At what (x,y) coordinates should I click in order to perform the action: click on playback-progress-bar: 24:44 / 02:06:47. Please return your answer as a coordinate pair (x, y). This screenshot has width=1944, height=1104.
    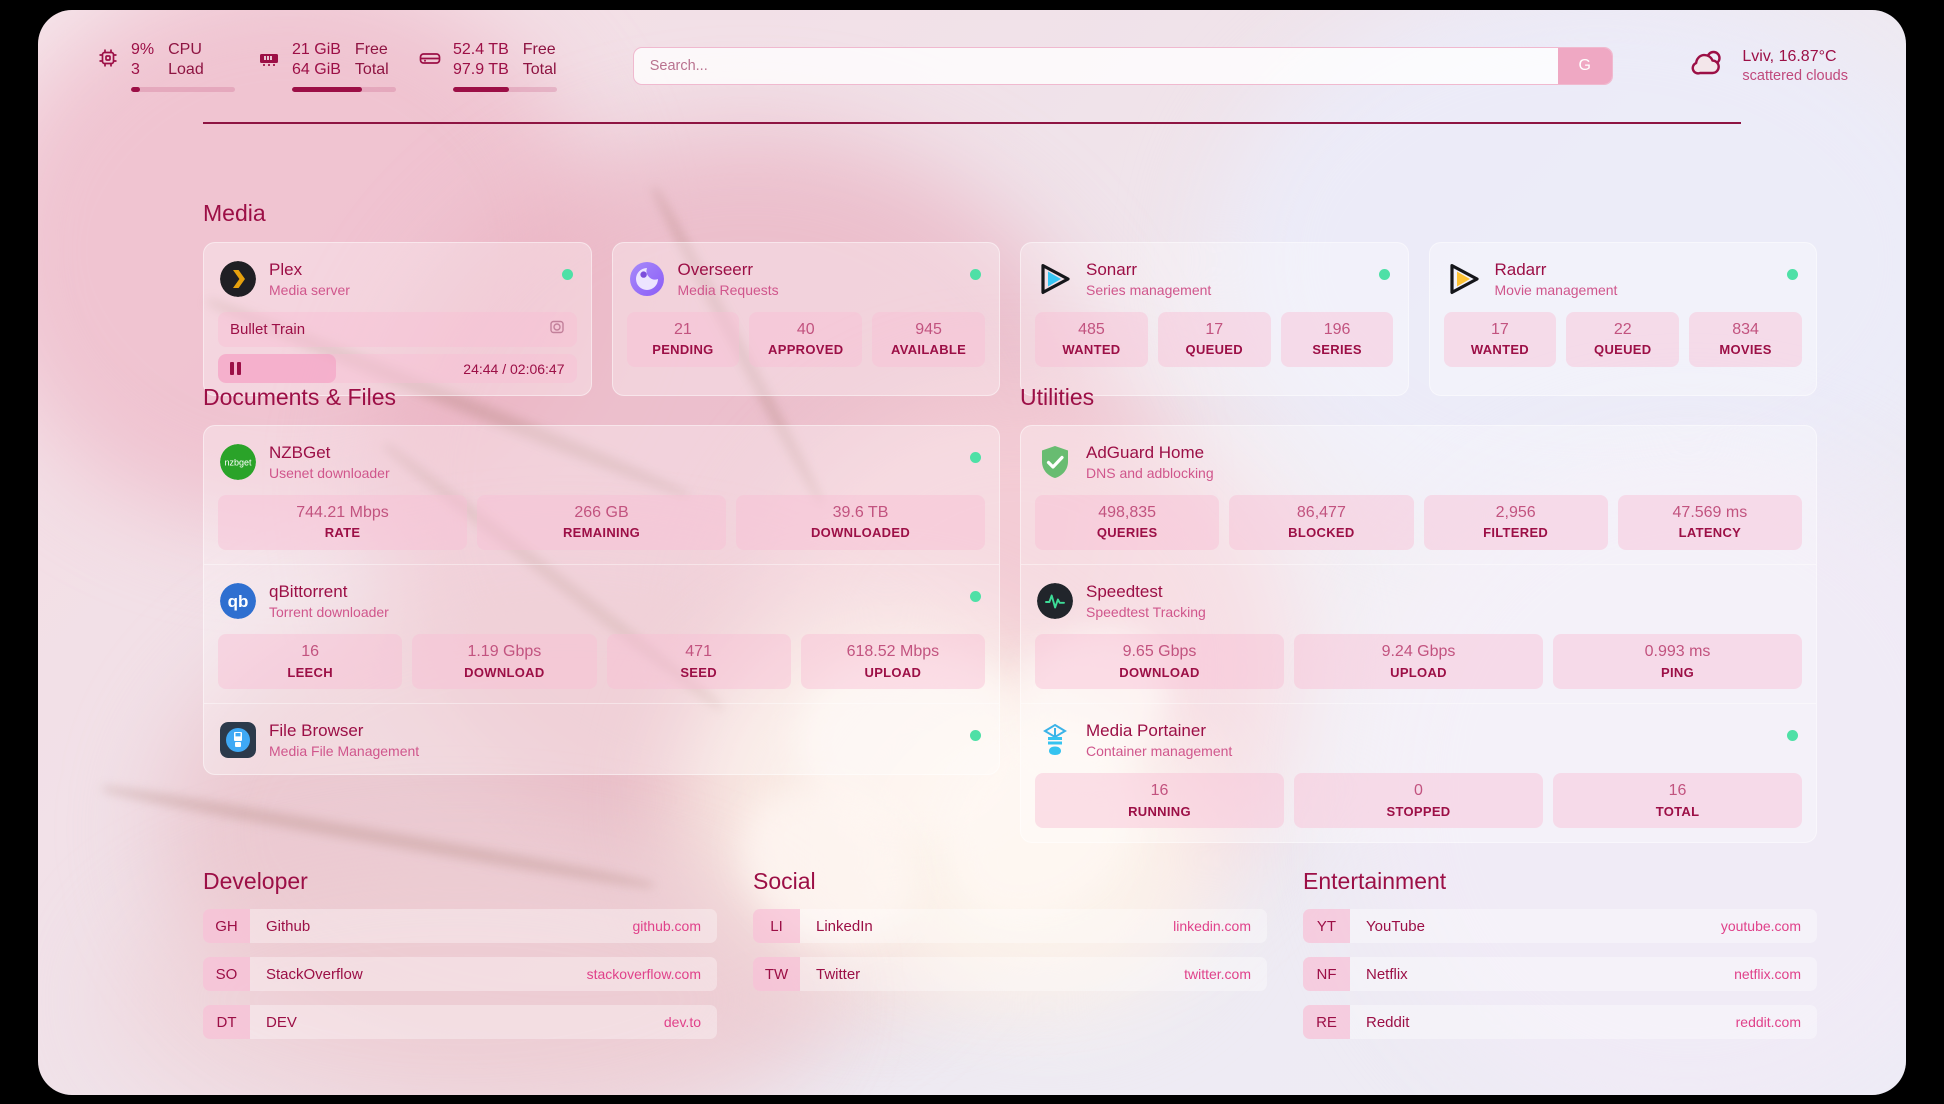
    Looking at the image, I should click on (397, 369).